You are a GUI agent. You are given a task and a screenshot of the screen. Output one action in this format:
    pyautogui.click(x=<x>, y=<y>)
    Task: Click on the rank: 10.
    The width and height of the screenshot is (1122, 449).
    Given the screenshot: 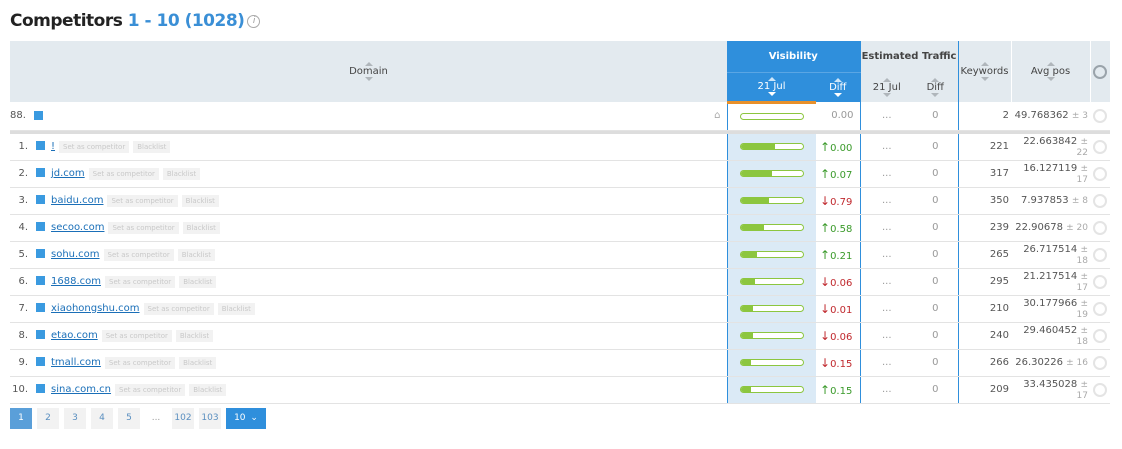 What is the action you would take?
    pyautogui.click(x=20, y=389)
    